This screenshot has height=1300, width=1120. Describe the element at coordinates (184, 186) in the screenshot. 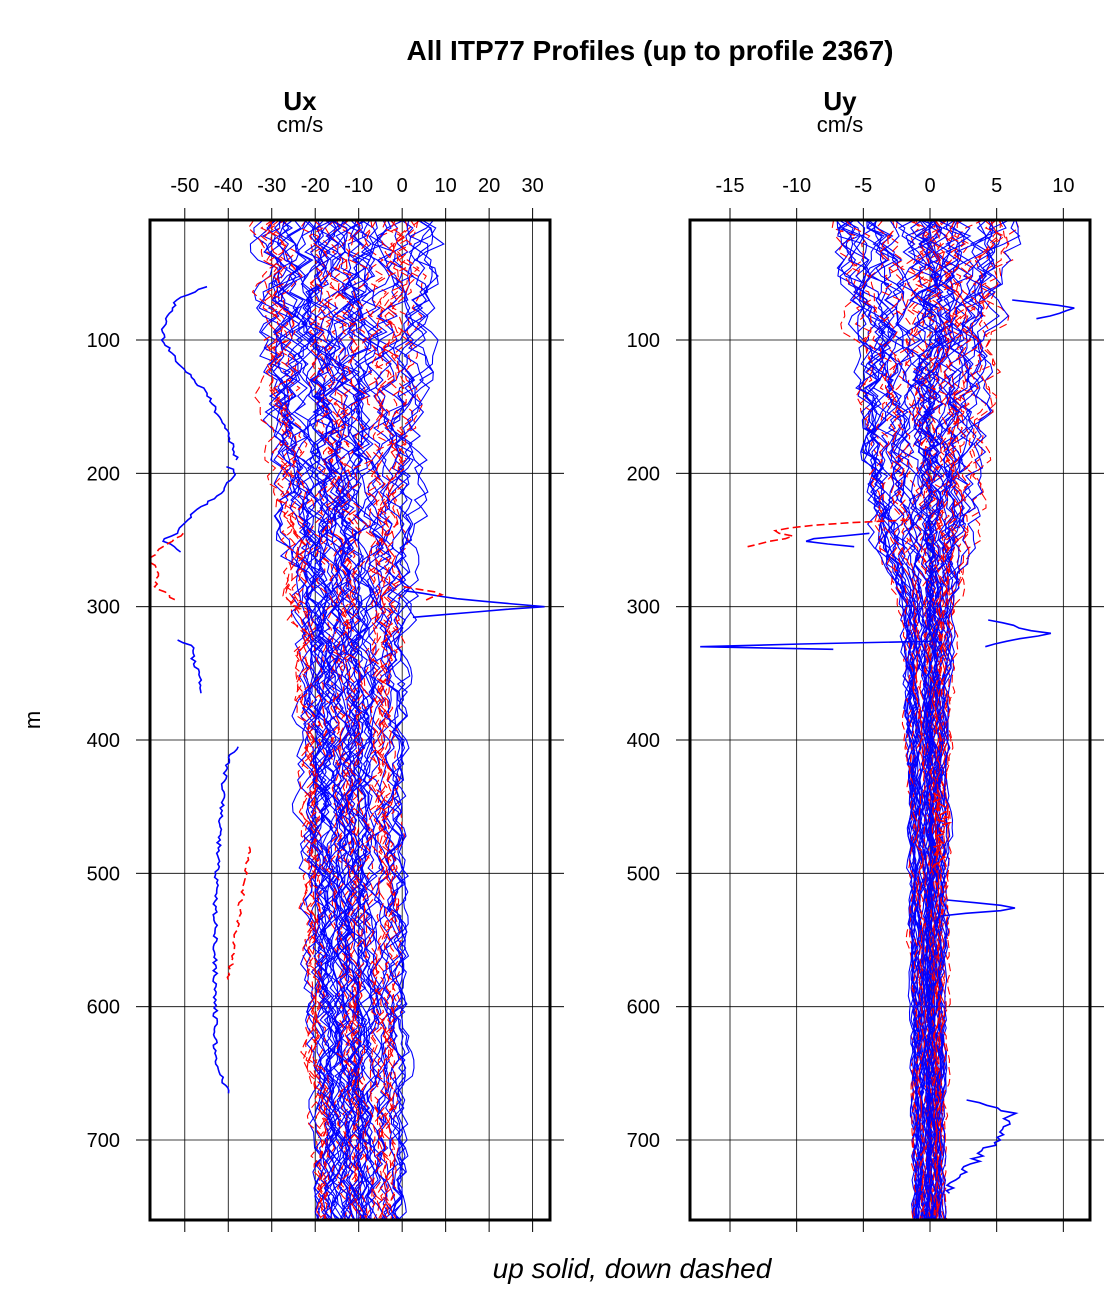

I see `x-tick-label: -50` at that location.